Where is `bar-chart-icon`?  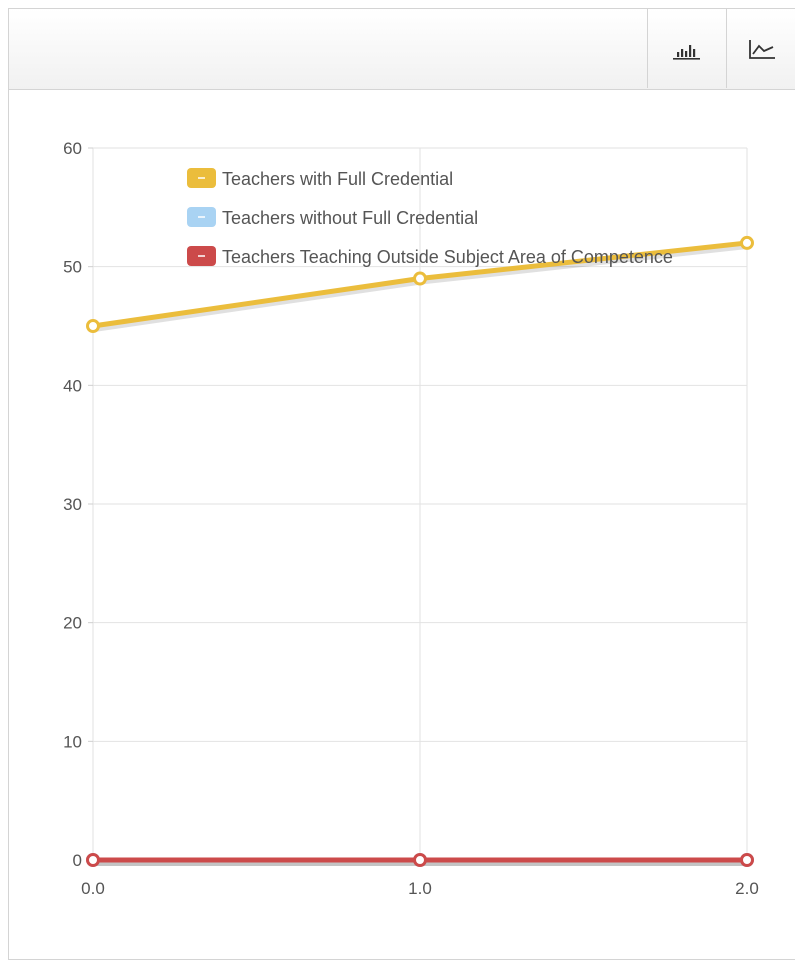
bar-chart-icon is located at coordinates (686, 52).